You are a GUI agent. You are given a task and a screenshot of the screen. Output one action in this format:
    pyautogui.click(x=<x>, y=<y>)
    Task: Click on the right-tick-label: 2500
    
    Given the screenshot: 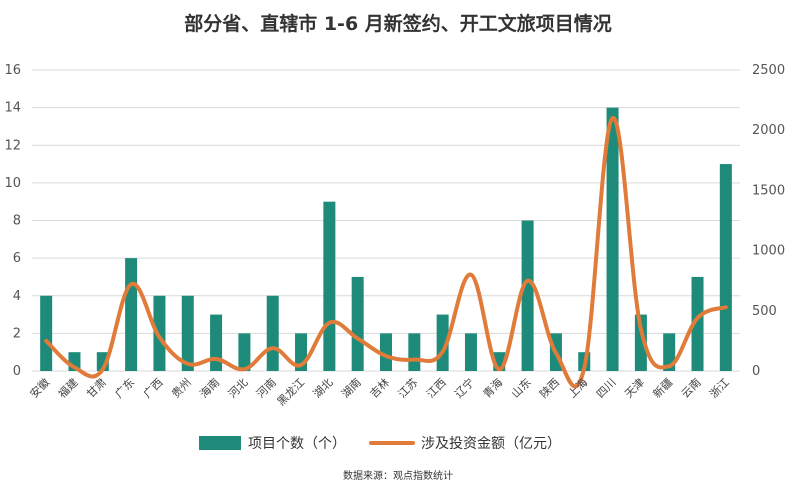 What is the action you would take?
    pyautogui.click(x=768, y=70)
    